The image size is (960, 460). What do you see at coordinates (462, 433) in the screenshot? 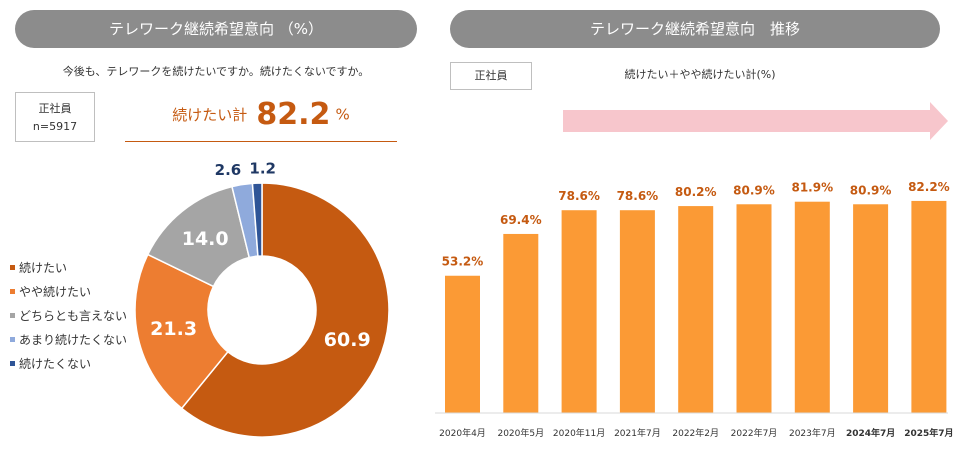
I see `x-tick-label: 2020年4月` at bounding box center [462, 433].